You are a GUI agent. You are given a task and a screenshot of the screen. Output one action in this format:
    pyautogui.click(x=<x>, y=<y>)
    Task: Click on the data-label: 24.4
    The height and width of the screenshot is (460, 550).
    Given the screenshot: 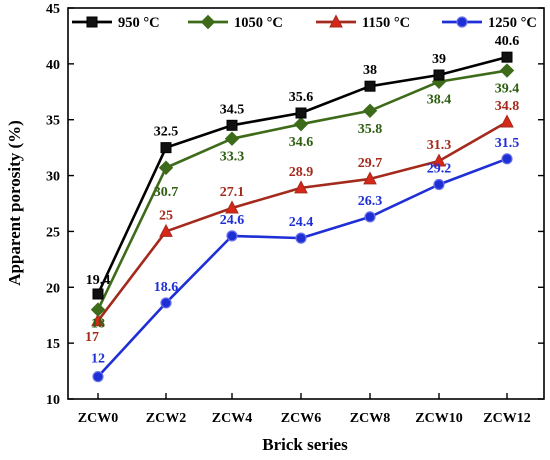 What is the action you would take?
    pyautogui.click(x=301, y=222)
    